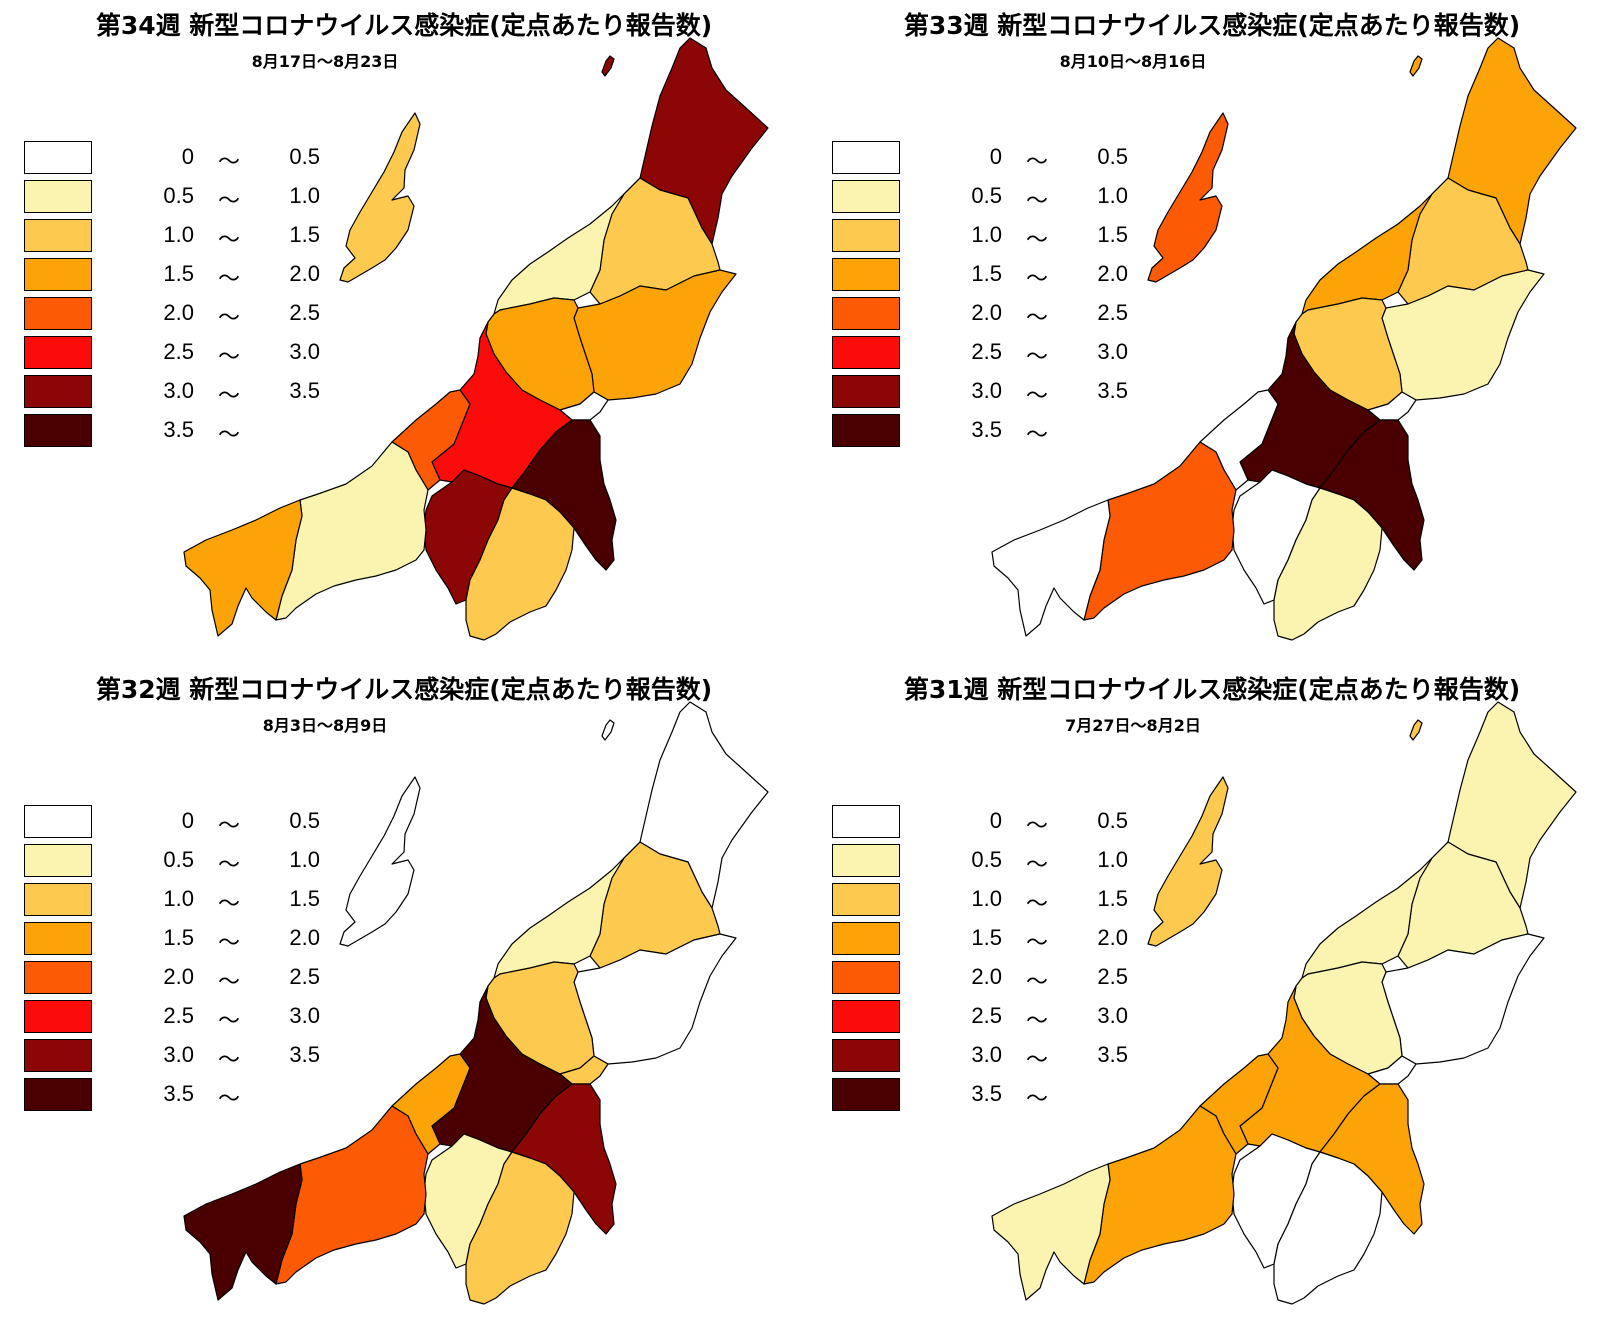 The height and width of the screenshot is (1329, 1617). Describe the element at coordinates (325, 61) in the screenshot. I see `map-period: 8月17日～8月23日` at that location.